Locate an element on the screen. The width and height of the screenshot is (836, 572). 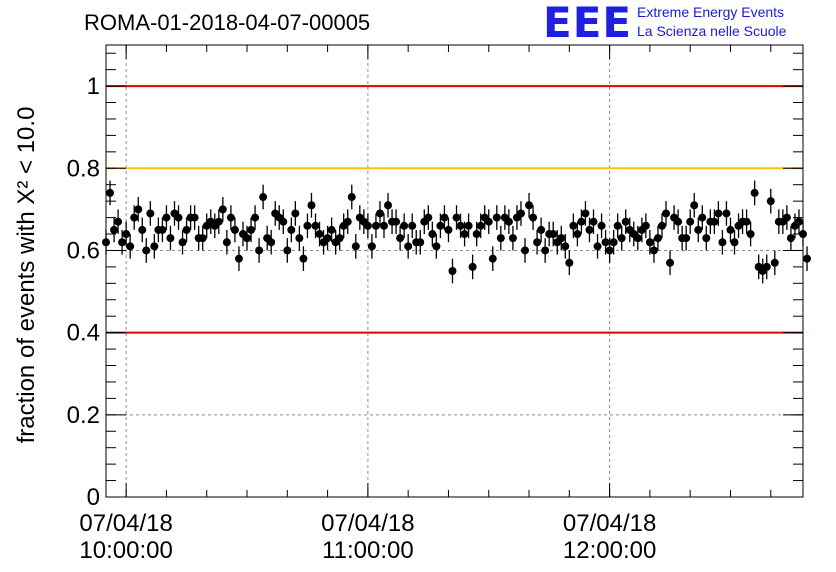
y-tick-label: 0 is located at coordinates (93, 497).